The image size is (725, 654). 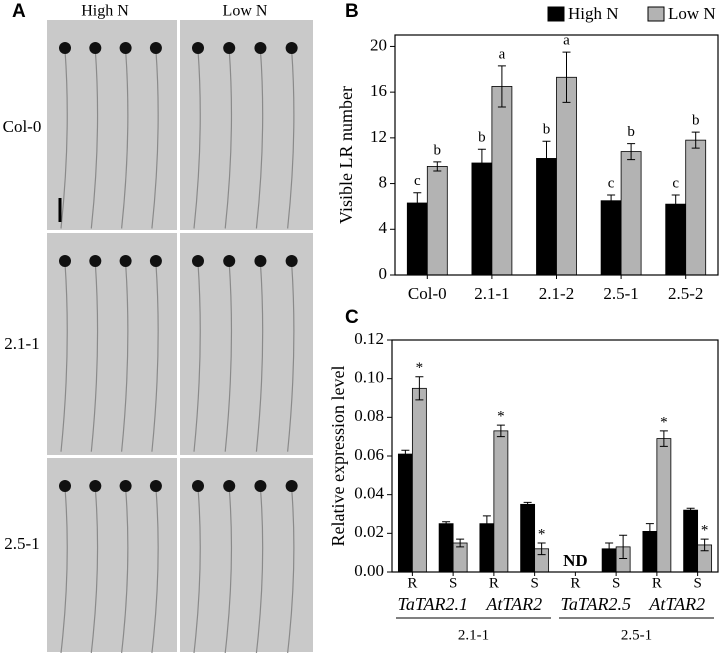 What do you see at coordinates (491, 293) in the screenshot?
I see `x-tick-label: 2.1-1` at bounding box center [491, 293].